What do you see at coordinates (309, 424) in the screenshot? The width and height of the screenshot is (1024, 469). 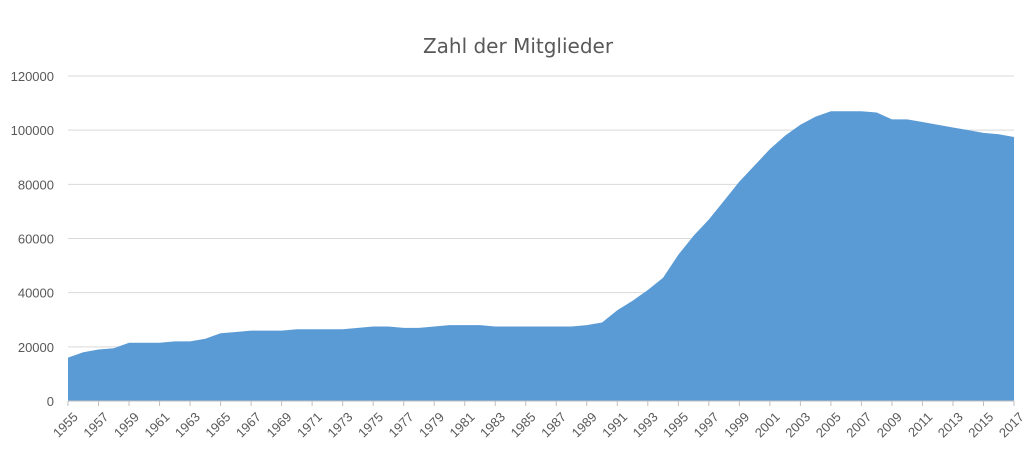 I see `x-tick-label: 1971` at bounding box center [309, 424].